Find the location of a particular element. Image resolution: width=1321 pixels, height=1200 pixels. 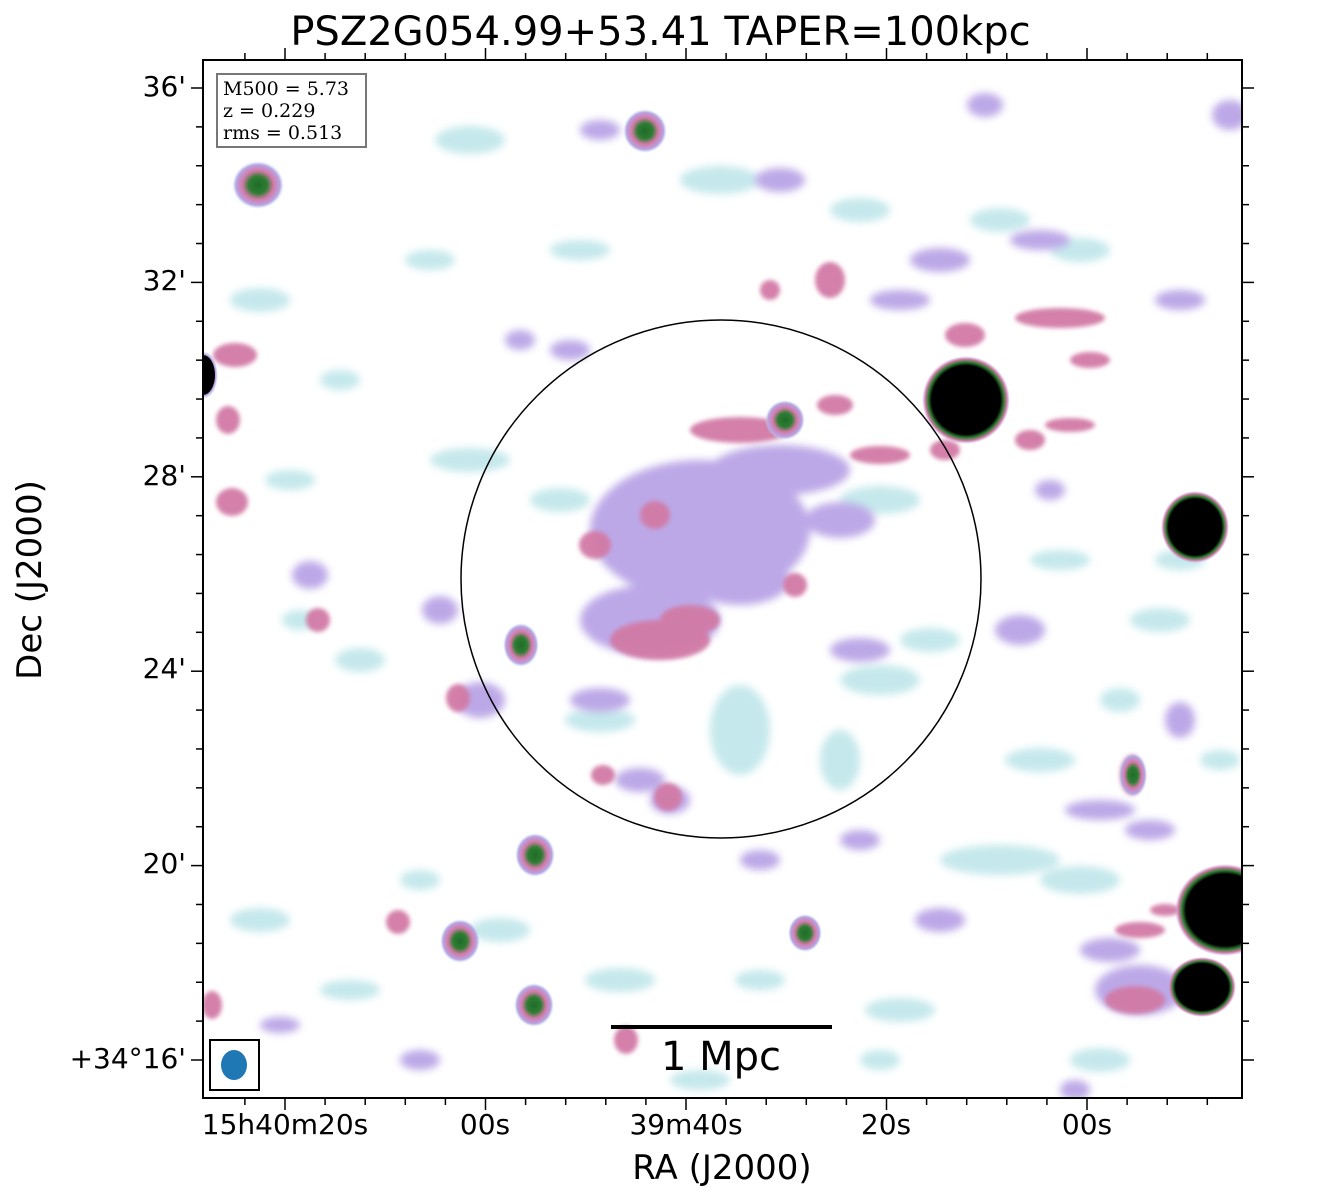

cluster-info-box: M500 = 5.73 z = 0.229 rms = 0.513 is located at coordinates (291, 110).